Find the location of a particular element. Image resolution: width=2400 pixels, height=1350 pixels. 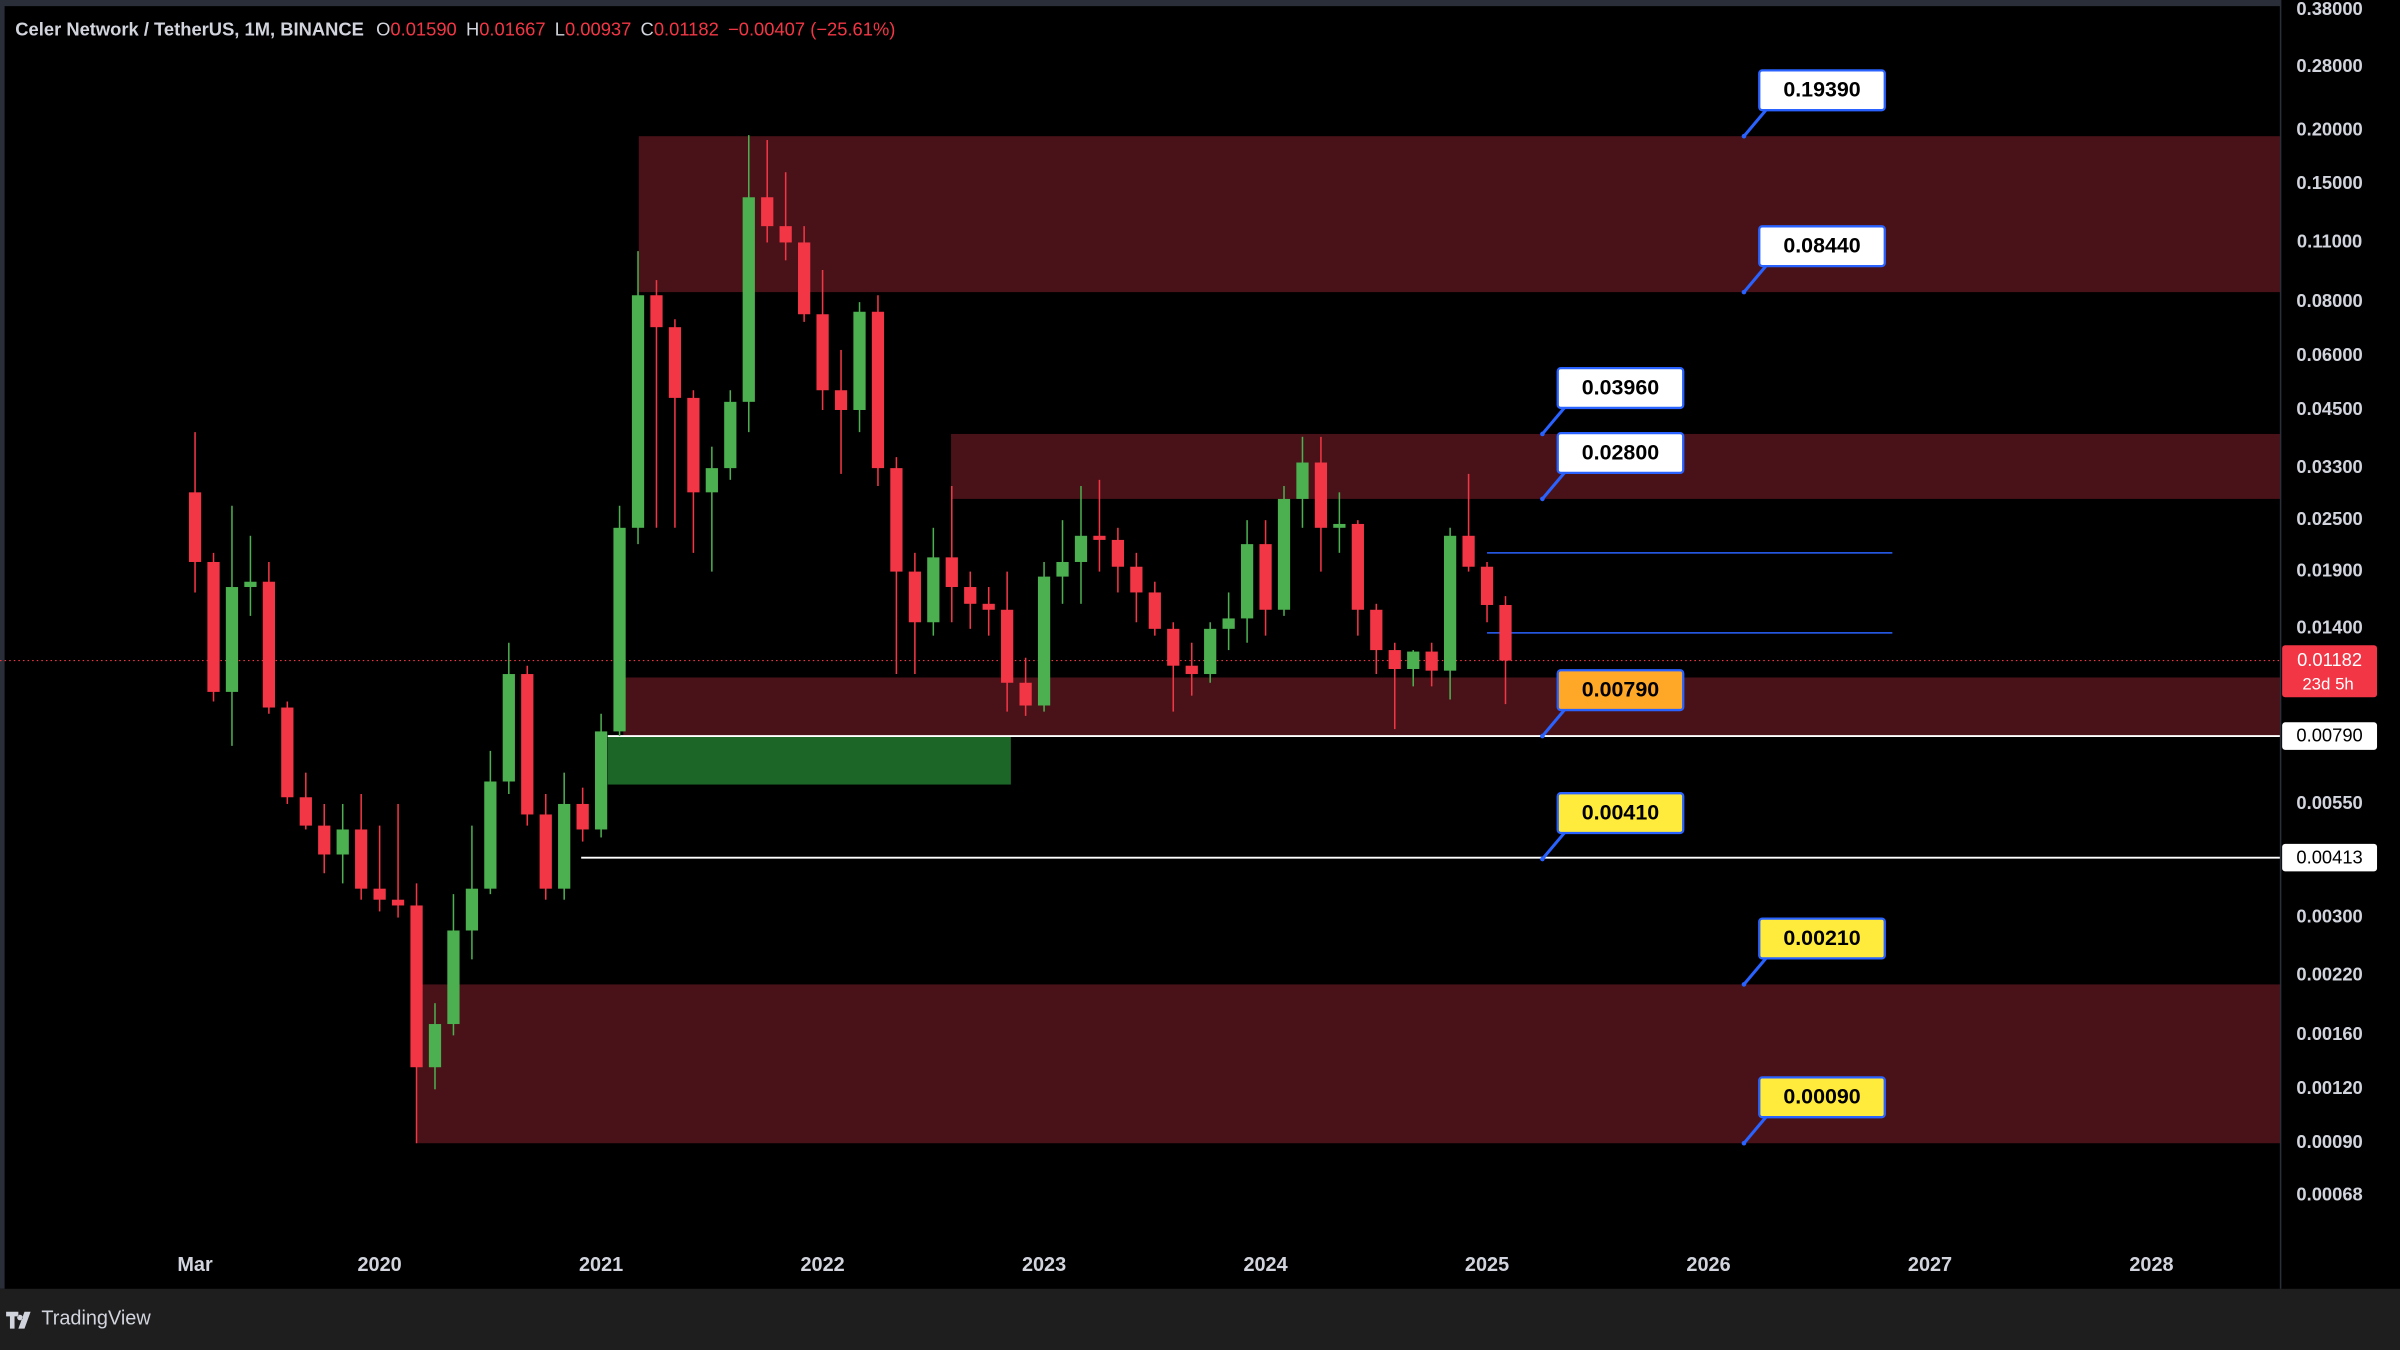

y-tick-label: 0.00220 is located at coordinates (2329, 974).